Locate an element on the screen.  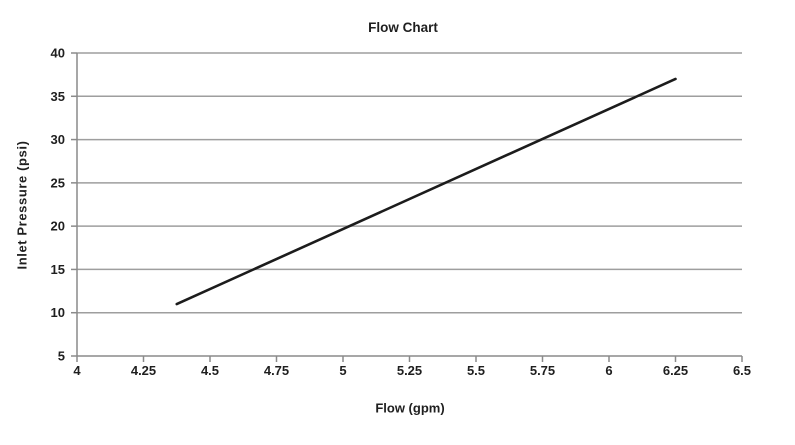
y-tick-label-25: 25 is located at coordinates (58, 182).